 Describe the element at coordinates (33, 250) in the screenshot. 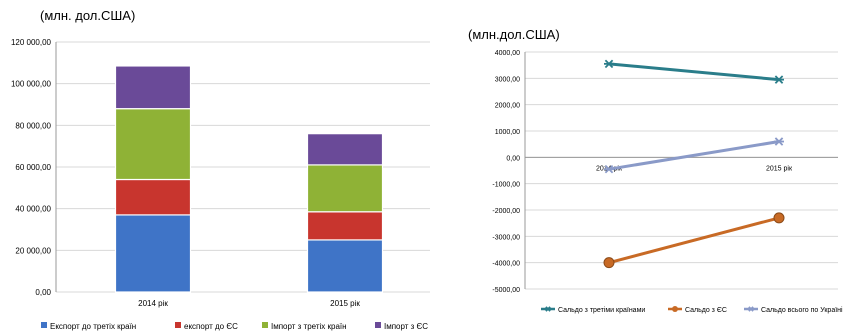

I see `y-tick-label: 20 000,00` at that location.